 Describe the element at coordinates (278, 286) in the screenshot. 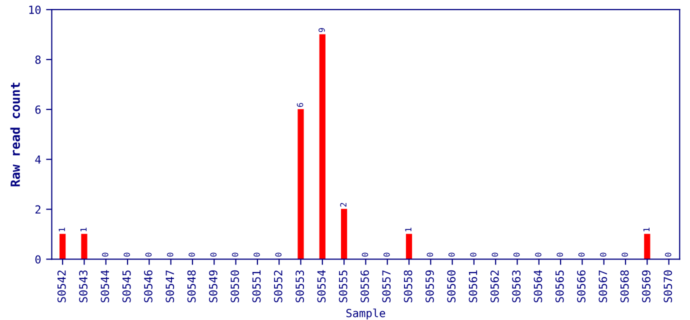

I see `x-tick-label: S0552` at that location.